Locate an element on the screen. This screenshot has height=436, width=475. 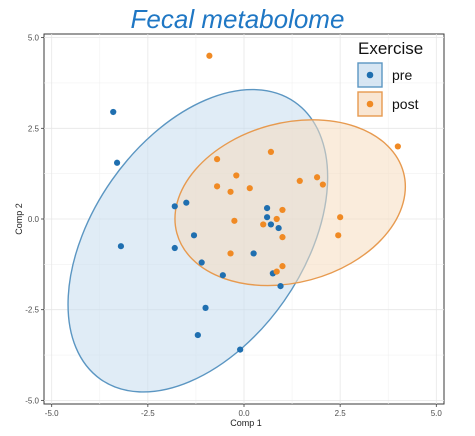
legend-key-post is located at coordinates (370, 104).